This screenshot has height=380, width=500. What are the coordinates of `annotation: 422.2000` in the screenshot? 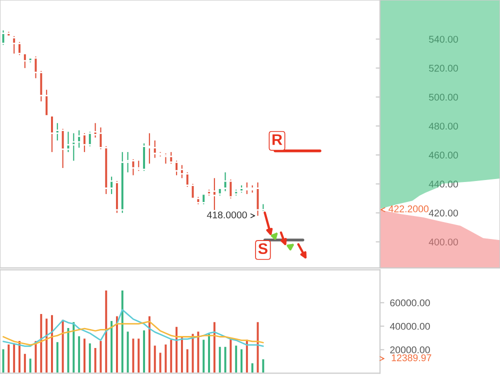 It's located at (408, 208).